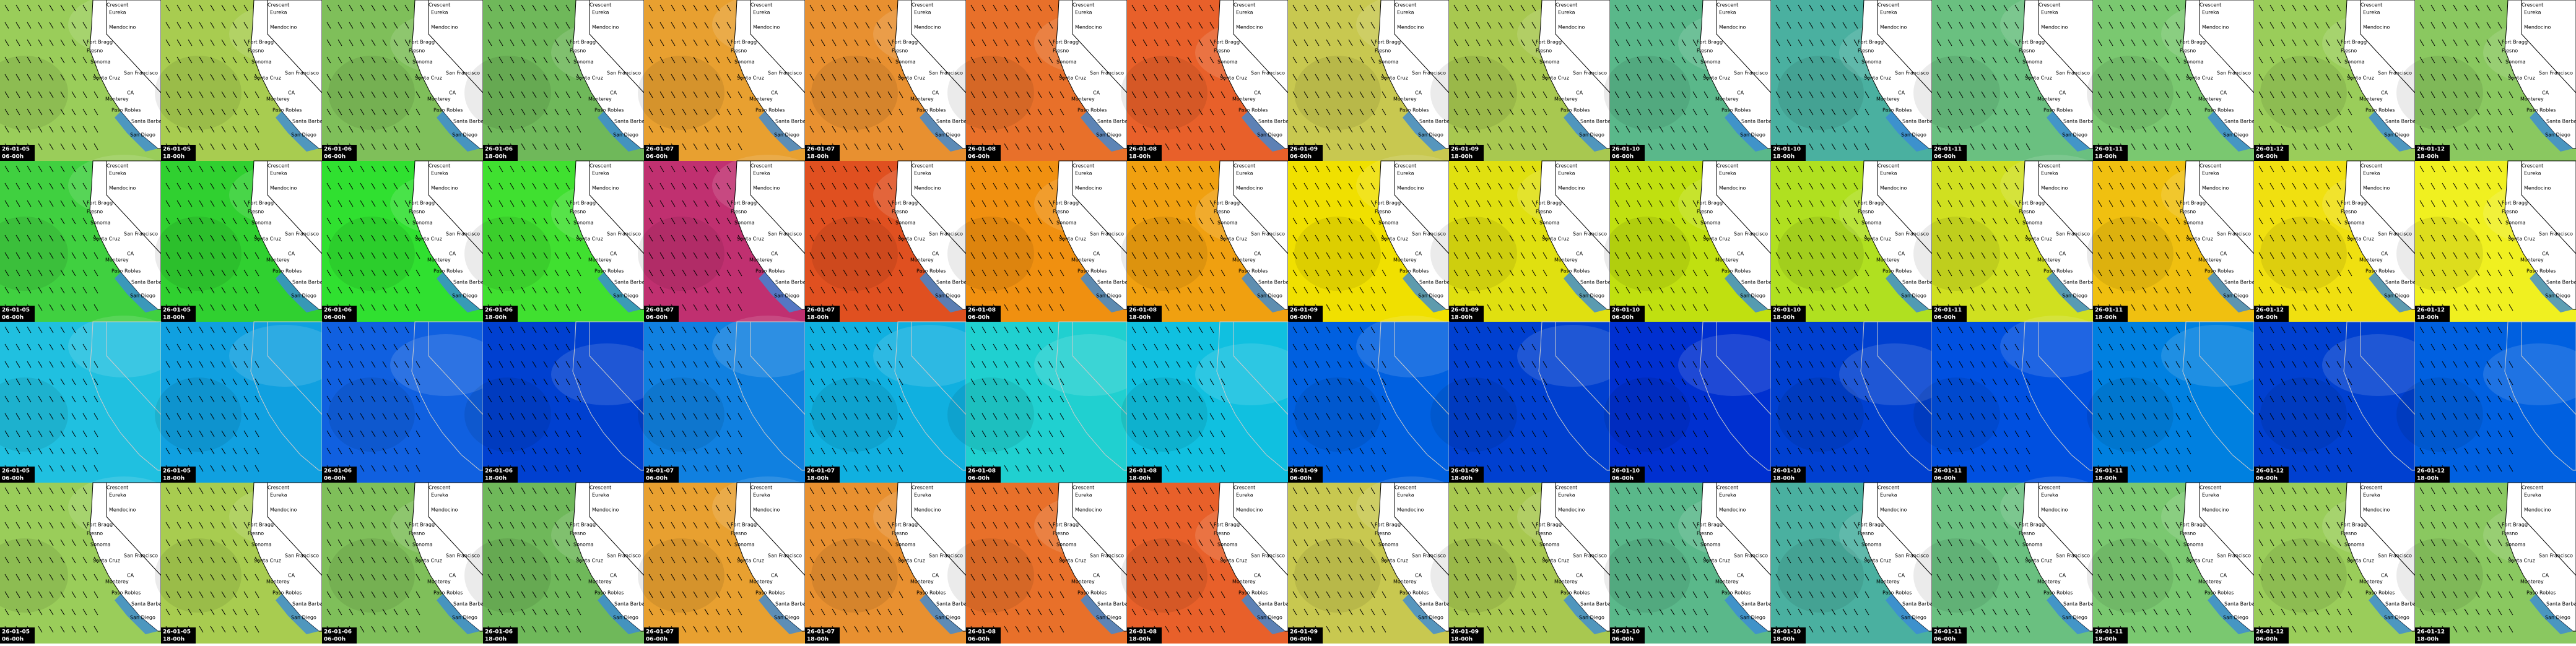 The image size is (2576, 646). I want to click on time-label: 18-00h, so click(2428, 318).